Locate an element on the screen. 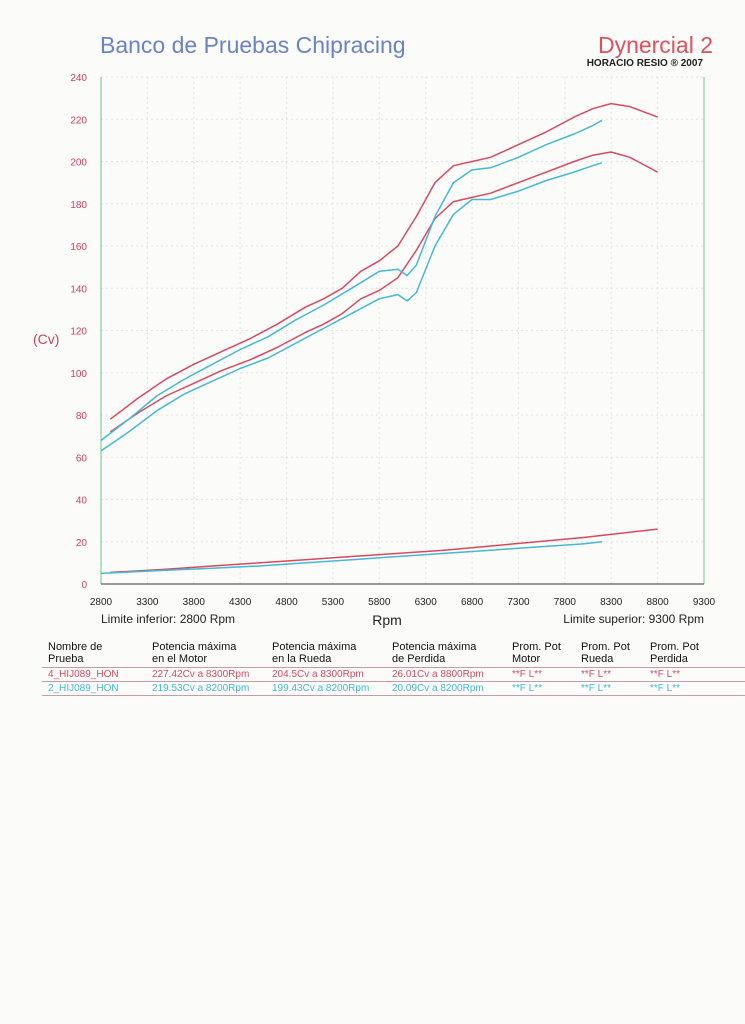  y-ticks: 0 20 40 60 80 100 120 140 160 180 200 220 240 is located at coordinates (78, 332).